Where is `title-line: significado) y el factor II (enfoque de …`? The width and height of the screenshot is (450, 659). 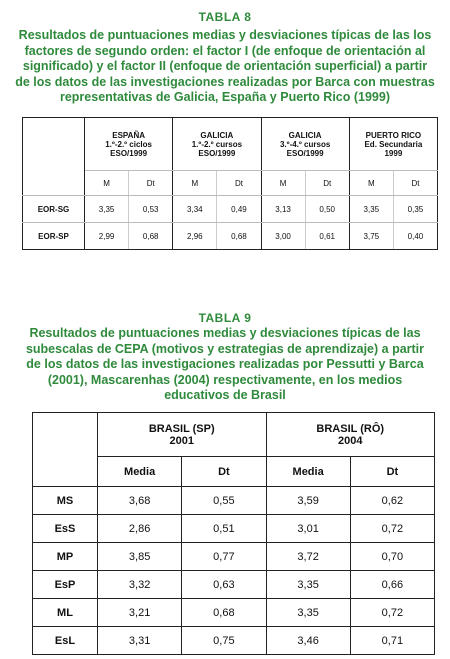
title-line: significado) y el factor II (enfoque de … is located at coordinates (225, 66).